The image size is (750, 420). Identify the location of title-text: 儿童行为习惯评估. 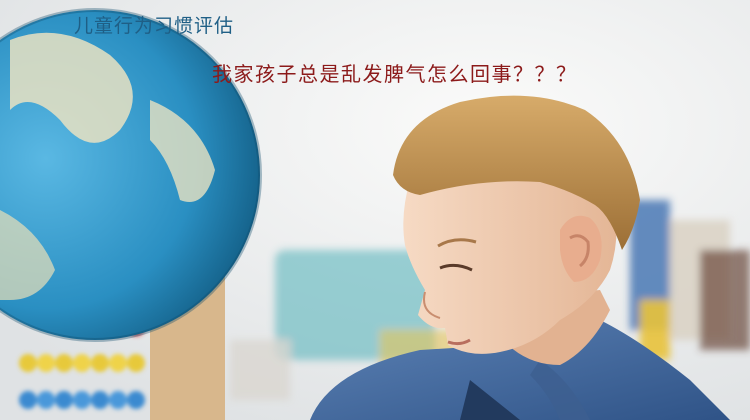
(154, 26).